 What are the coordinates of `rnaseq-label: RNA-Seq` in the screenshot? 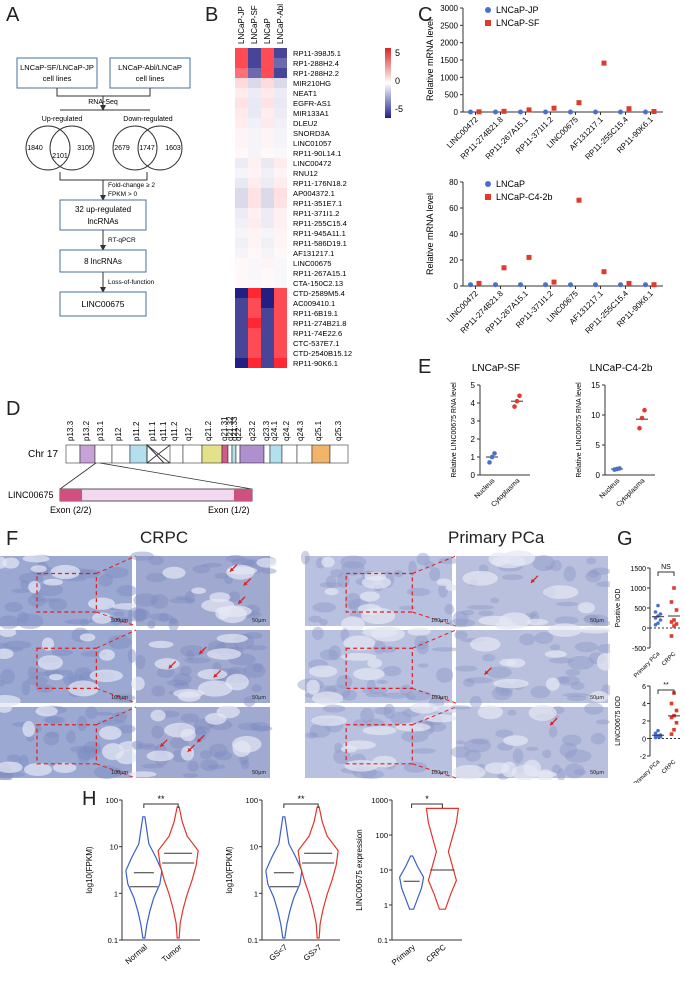 It's located at (103, 102).